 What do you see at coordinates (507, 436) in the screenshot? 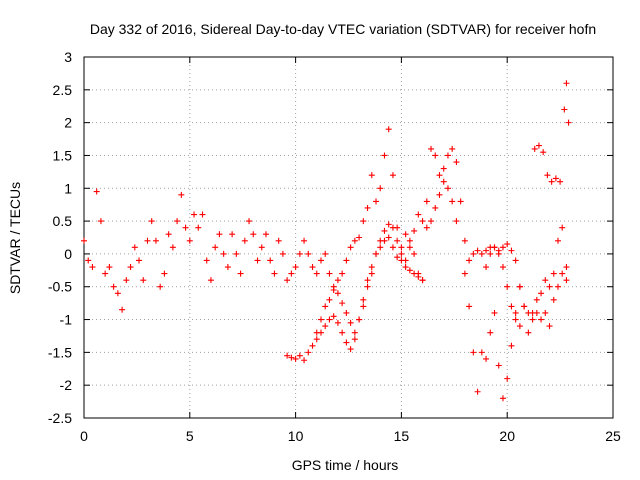
I see `x-tick-label: 20` at bounding box center [507, 436].